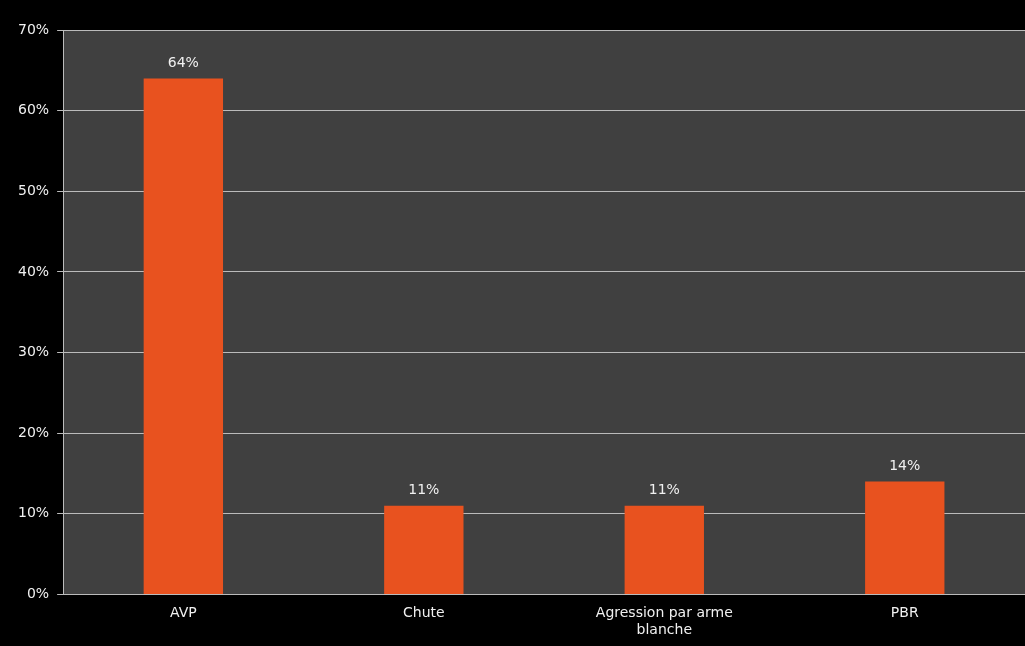  Describe the element at coordinates (904, 612) in the screenshot. I see `x-tick-label: PBR` at that location.